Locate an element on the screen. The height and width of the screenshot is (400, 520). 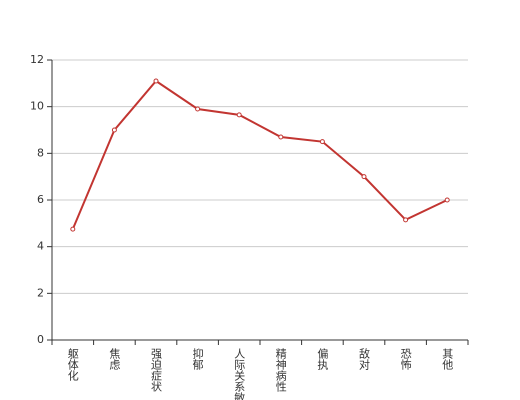
y-tick-label: 4 is located at coordinates (40, 246).